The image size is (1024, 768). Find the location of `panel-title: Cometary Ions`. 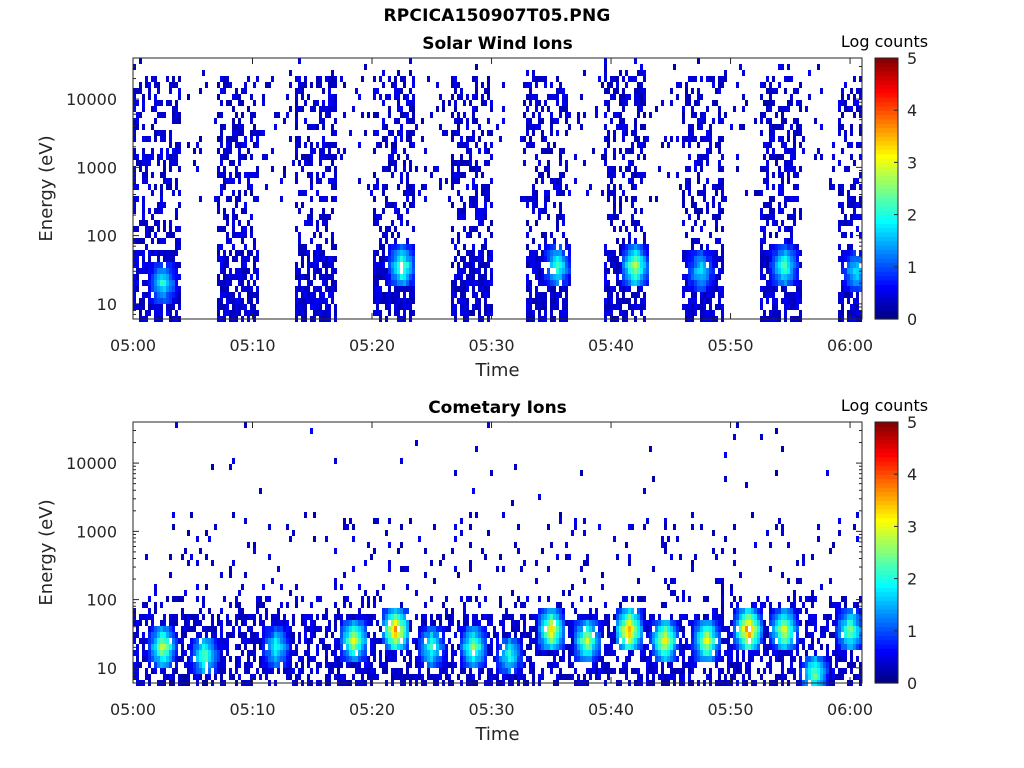

panel-title: Cometary Ions is located at coordinates (497, 408).